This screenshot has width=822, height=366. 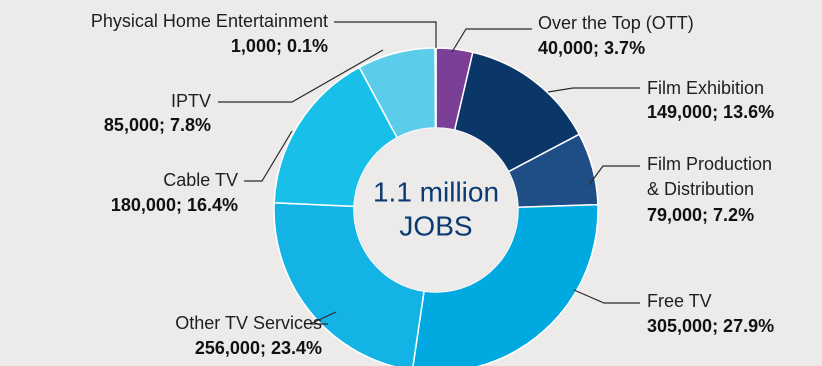 What do you see at coordinates (491, 40) in the screenshot?
I see `leader-line-over-the-top-ott` at bounding box center [491, 40].